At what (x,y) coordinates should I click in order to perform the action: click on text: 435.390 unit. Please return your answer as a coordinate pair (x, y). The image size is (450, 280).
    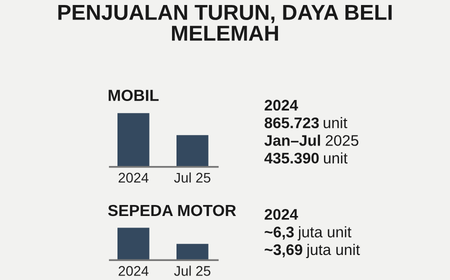
    Looking at the image, I should click on (306, 158).